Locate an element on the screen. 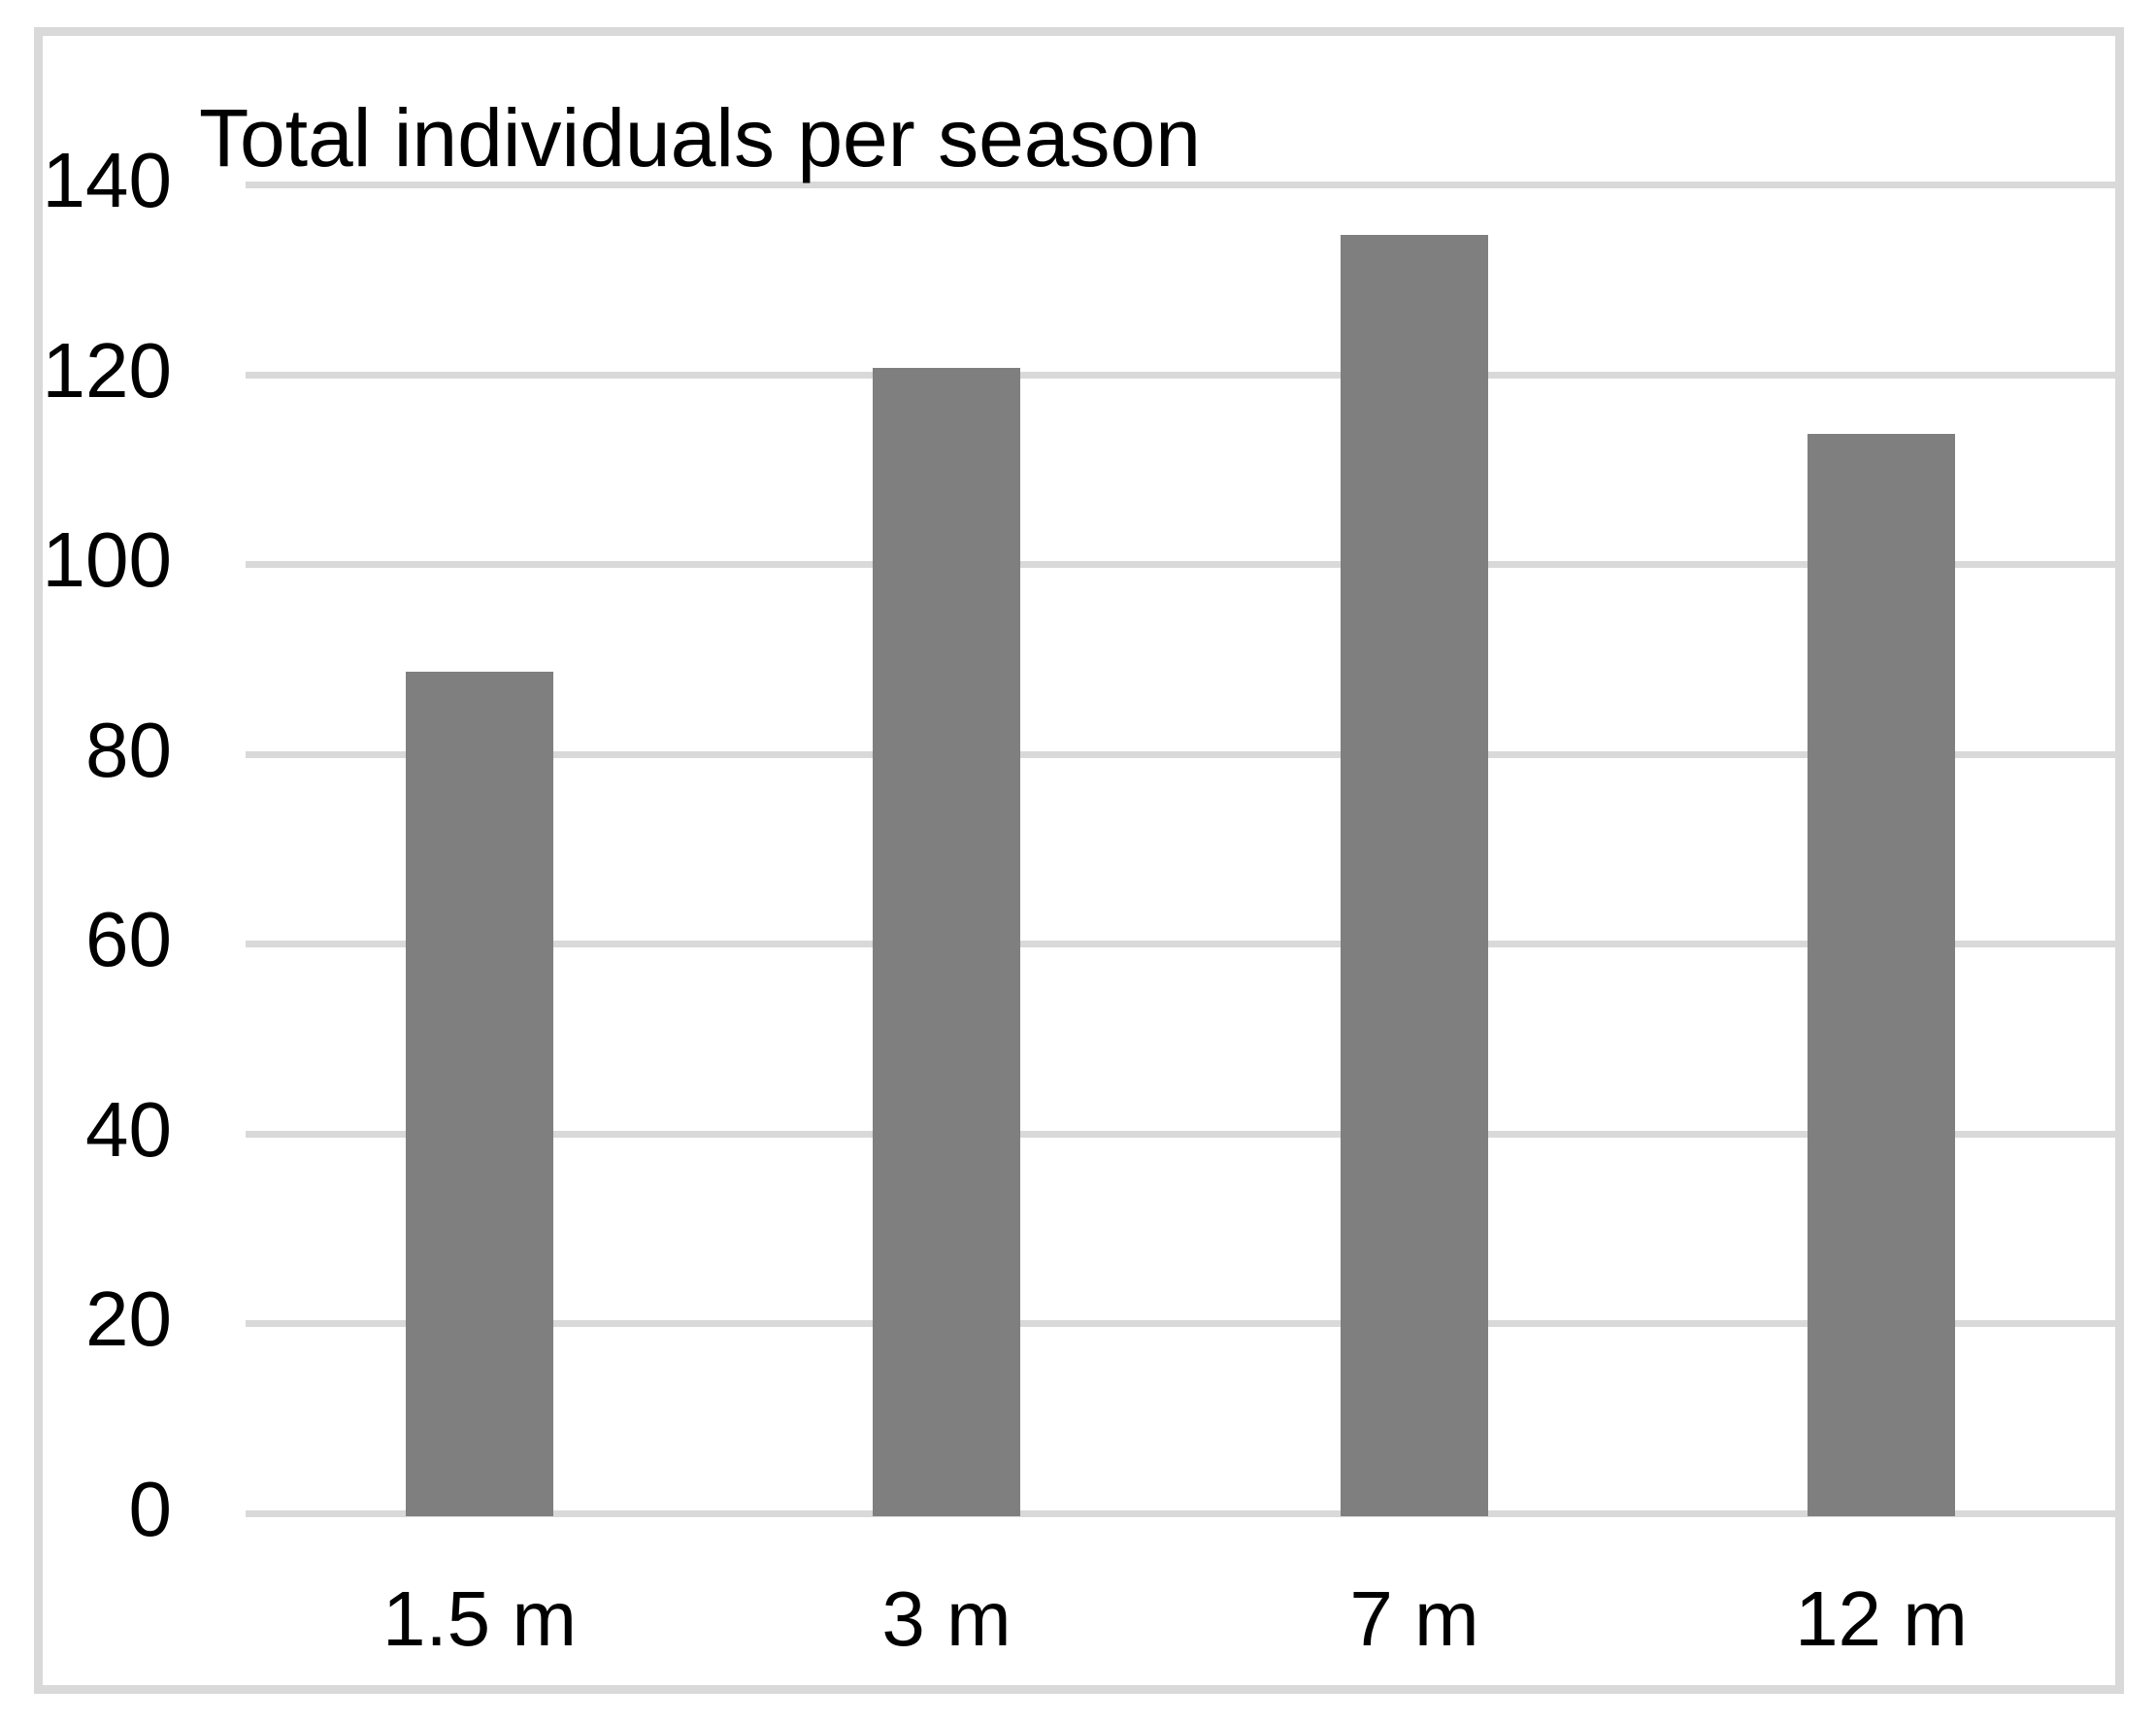 This screenshot has width=2156, height=1722. x-tick-label-12-m: 12 m is located at coordinates (1882, 1618).